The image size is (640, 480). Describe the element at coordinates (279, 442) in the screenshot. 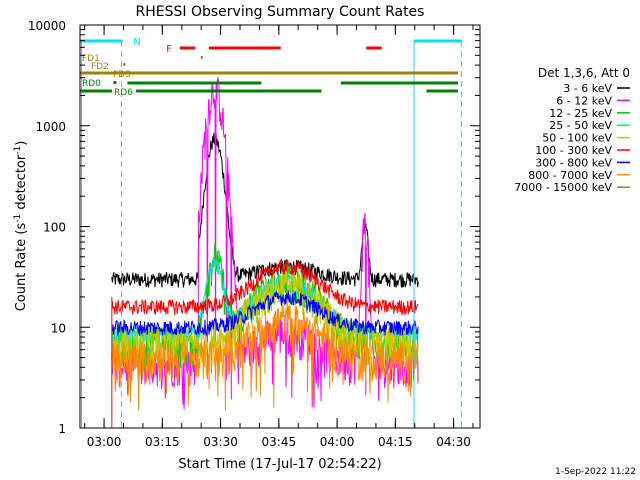

I see `x-tick-label: 03:45` at that location.